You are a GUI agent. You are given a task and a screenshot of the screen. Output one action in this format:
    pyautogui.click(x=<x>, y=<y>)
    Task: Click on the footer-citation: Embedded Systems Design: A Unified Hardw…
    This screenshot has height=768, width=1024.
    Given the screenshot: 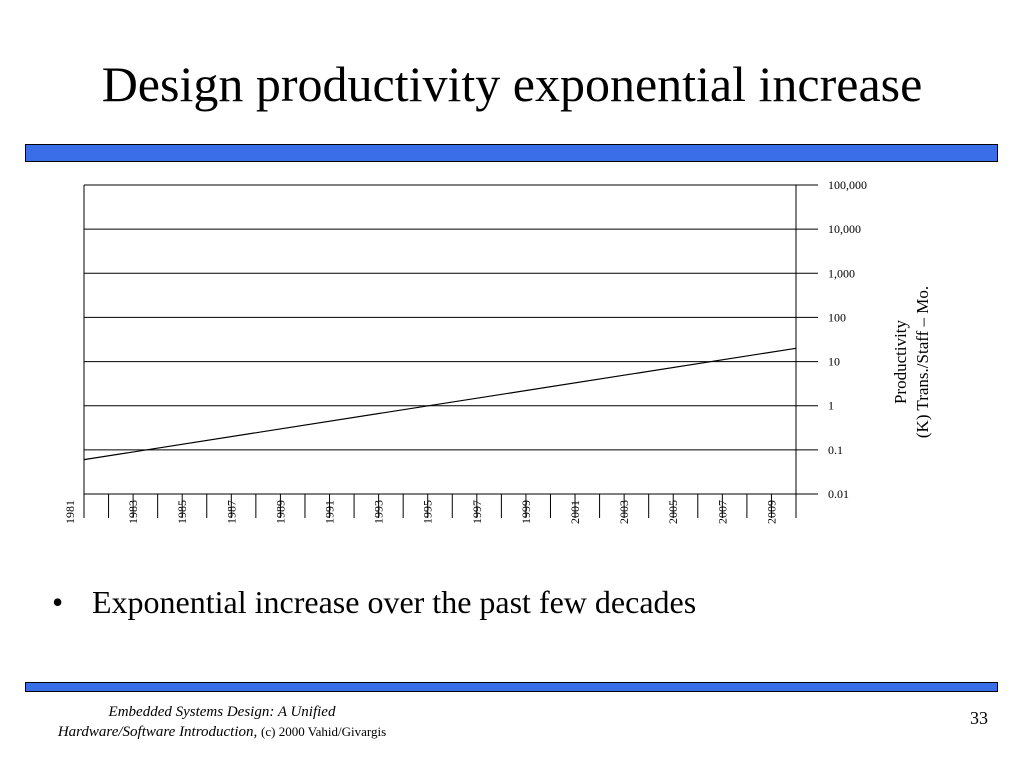 What is the action you would take?
    pyautogui.click(x=222, y=722)
    